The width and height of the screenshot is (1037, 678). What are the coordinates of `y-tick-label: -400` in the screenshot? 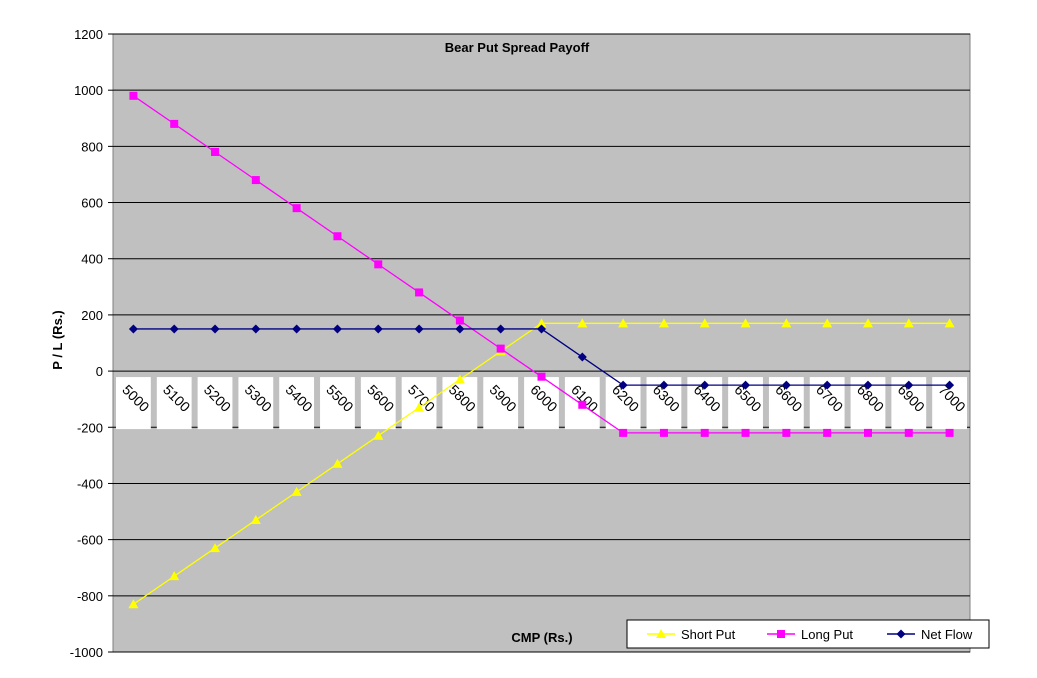 It's located at (90, 483).